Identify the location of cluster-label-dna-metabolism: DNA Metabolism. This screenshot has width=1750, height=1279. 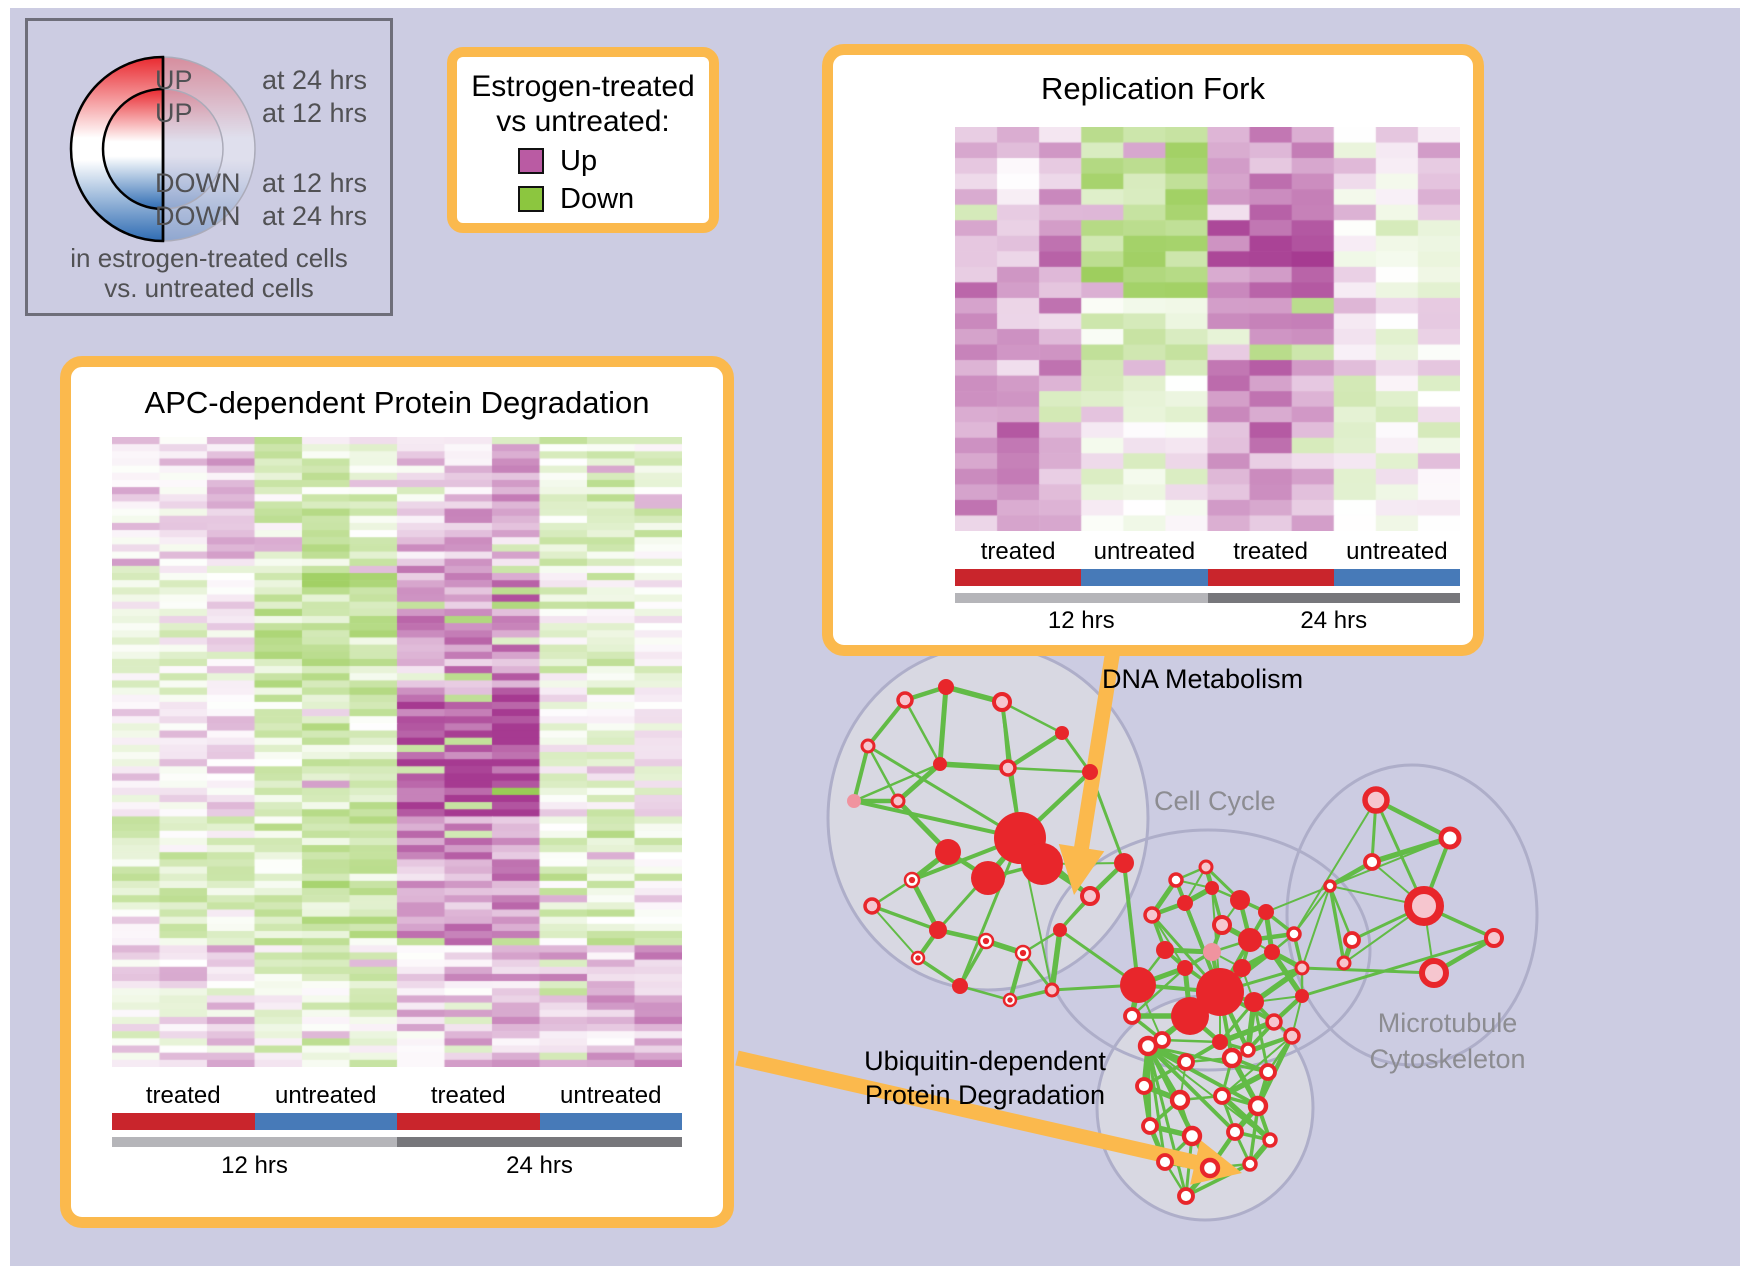
(1203, 679).